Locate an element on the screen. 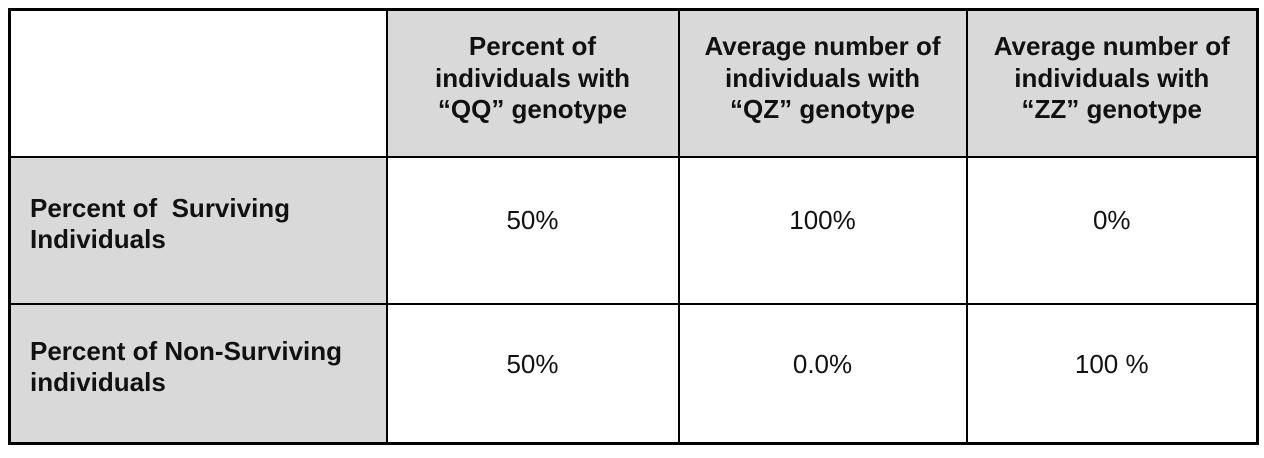 This screenshot has width=1264, height=458. cell-non-surviving-qq: 50% is located at coordinates (532, 373).